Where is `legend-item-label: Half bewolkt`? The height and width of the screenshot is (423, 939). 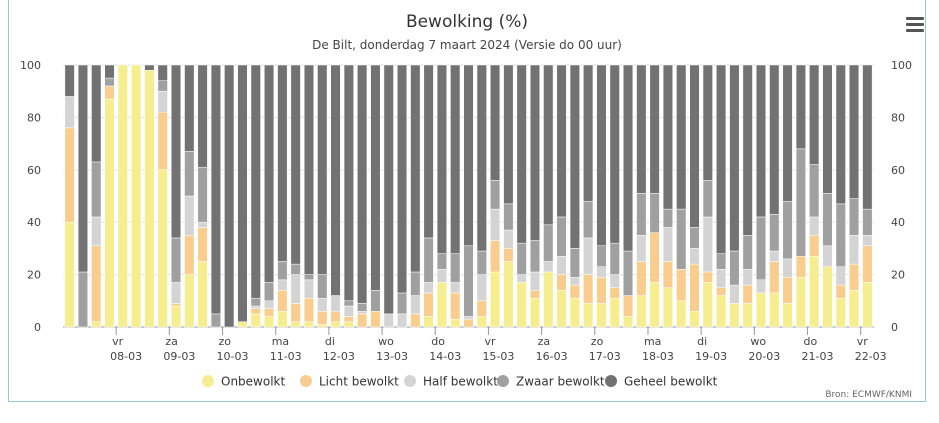 legend-item-label: Half bewolkt is located at coordinates (460, 382).